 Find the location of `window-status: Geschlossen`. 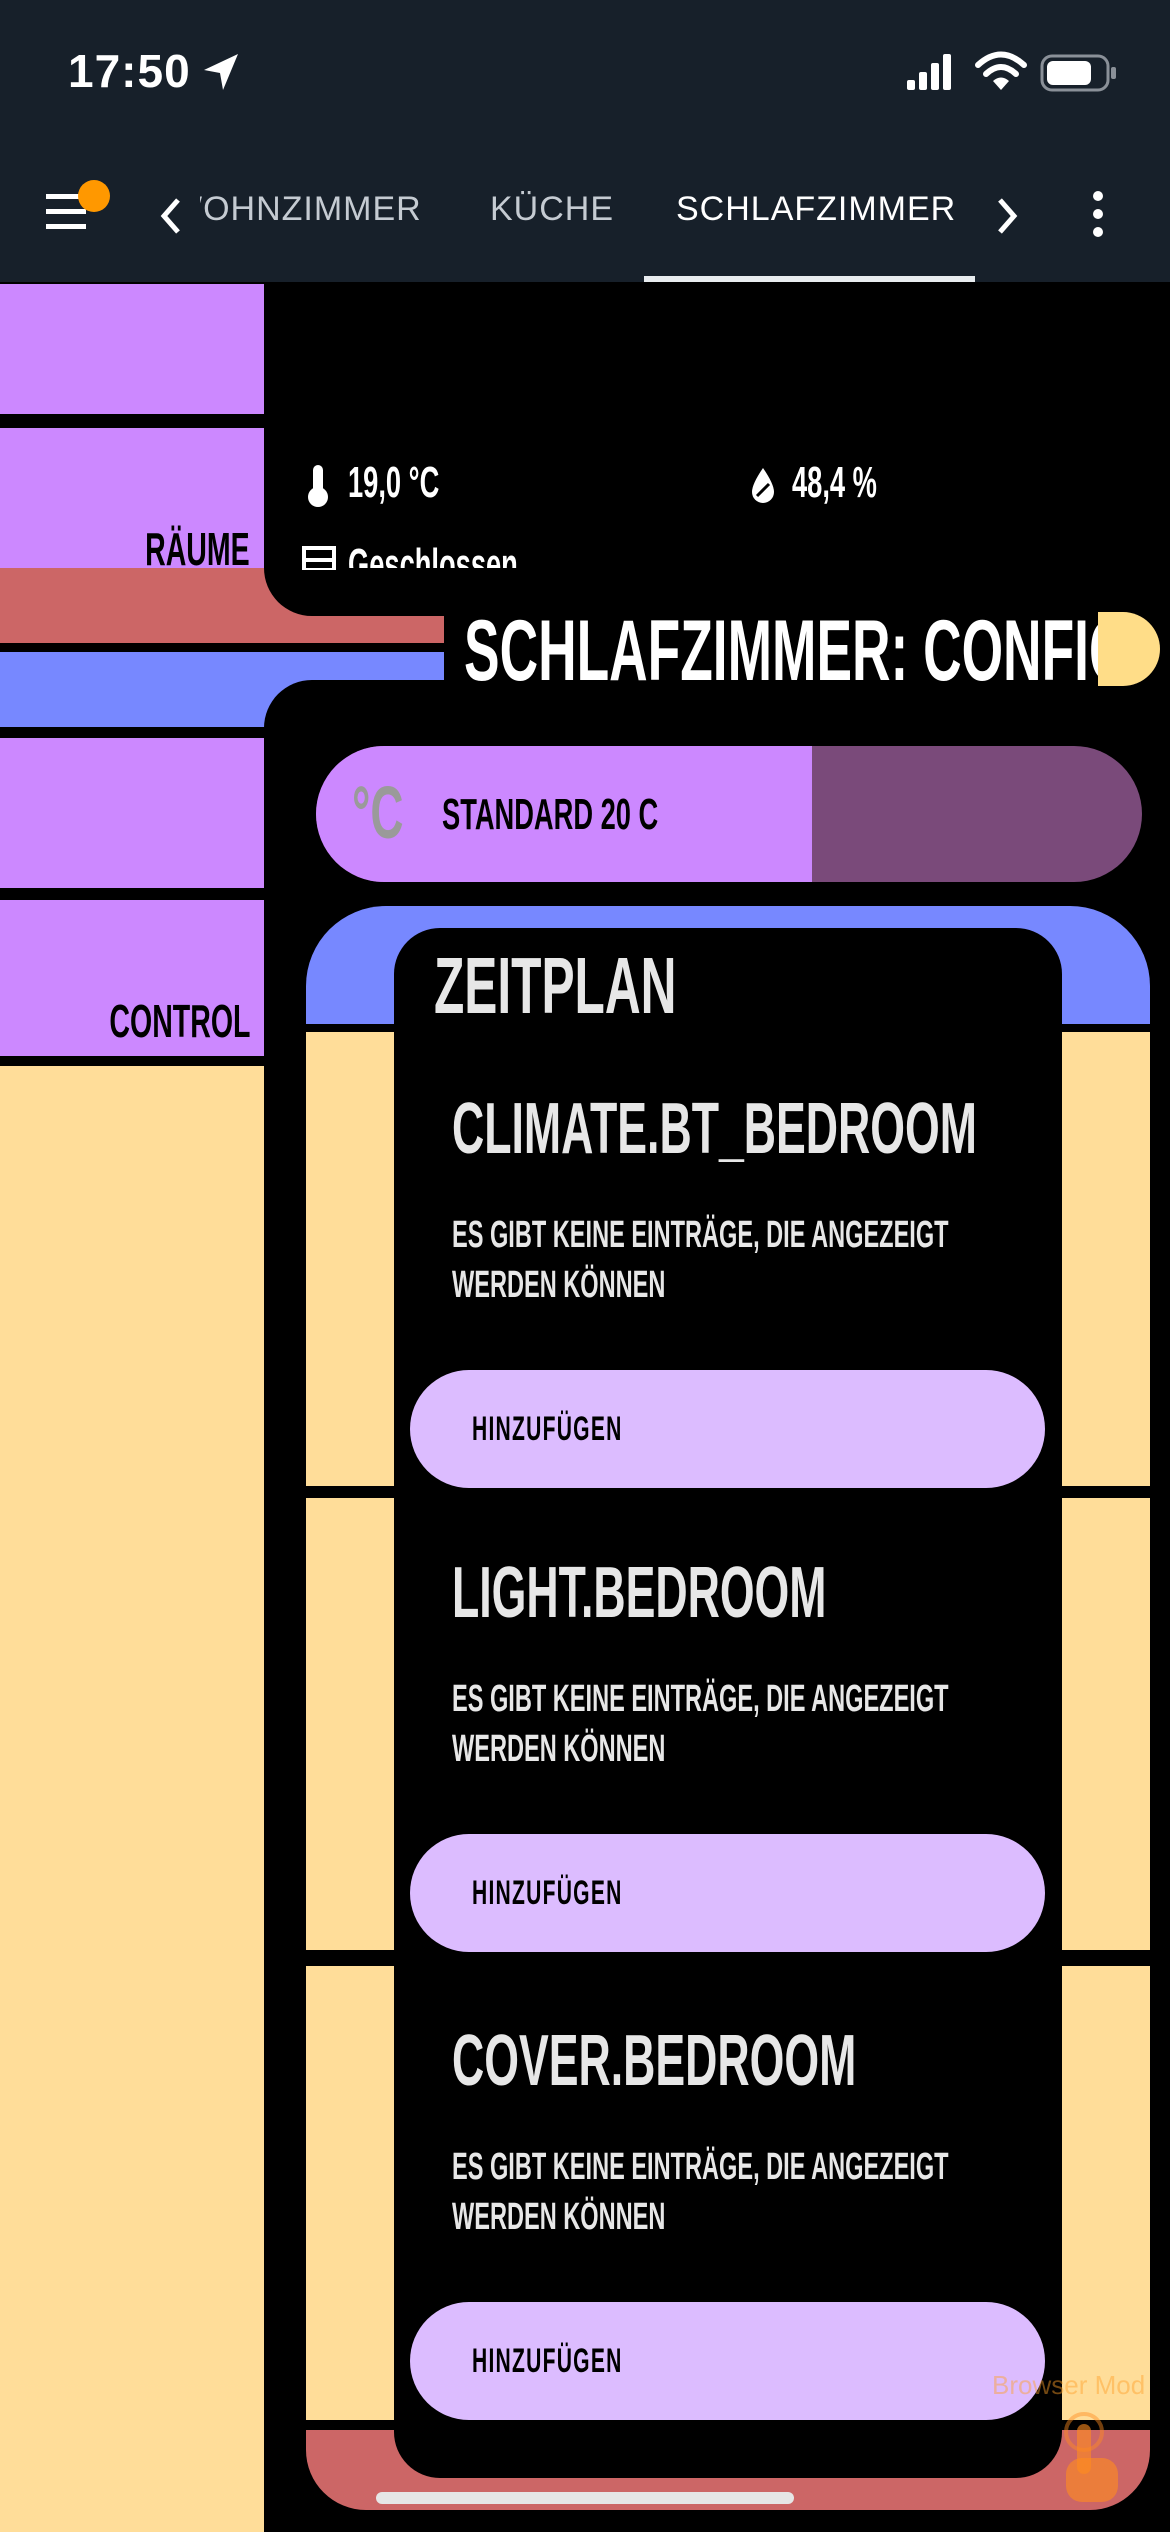

window-status: Geschlossen is located at coordinates (433, 554).